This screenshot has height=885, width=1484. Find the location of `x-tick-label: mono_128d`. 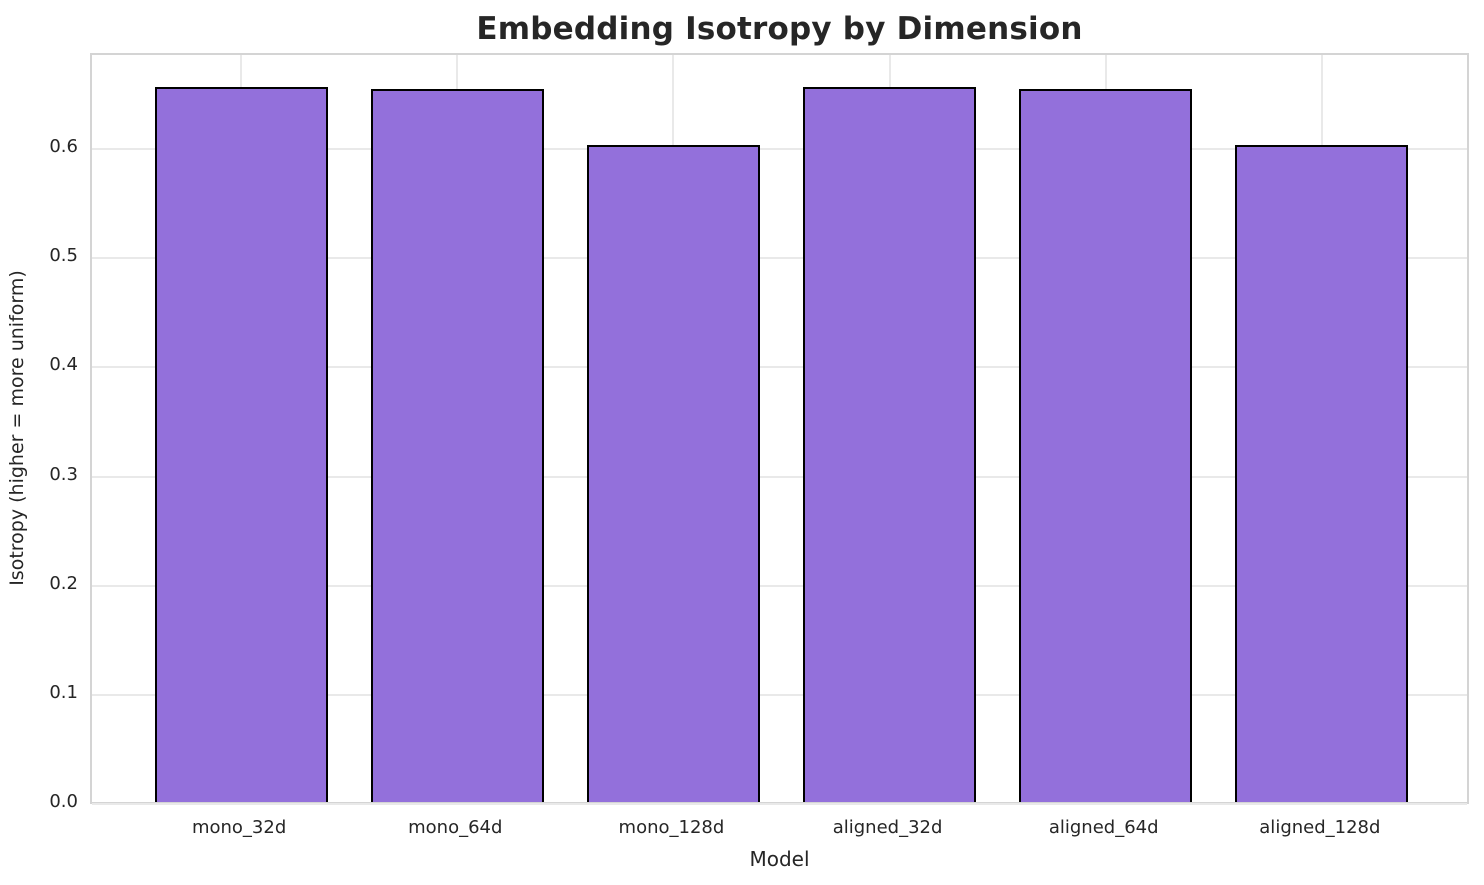

x-tick-label: mono_128d is located at coordinates (671, 827).